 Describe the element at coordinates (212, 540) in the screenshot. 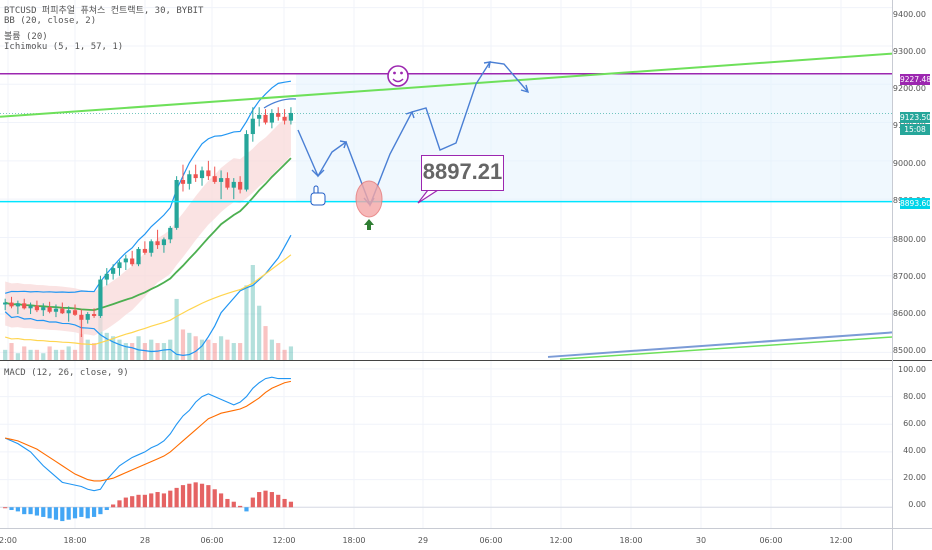

I see `time-axis-label: 06:00` at that location.